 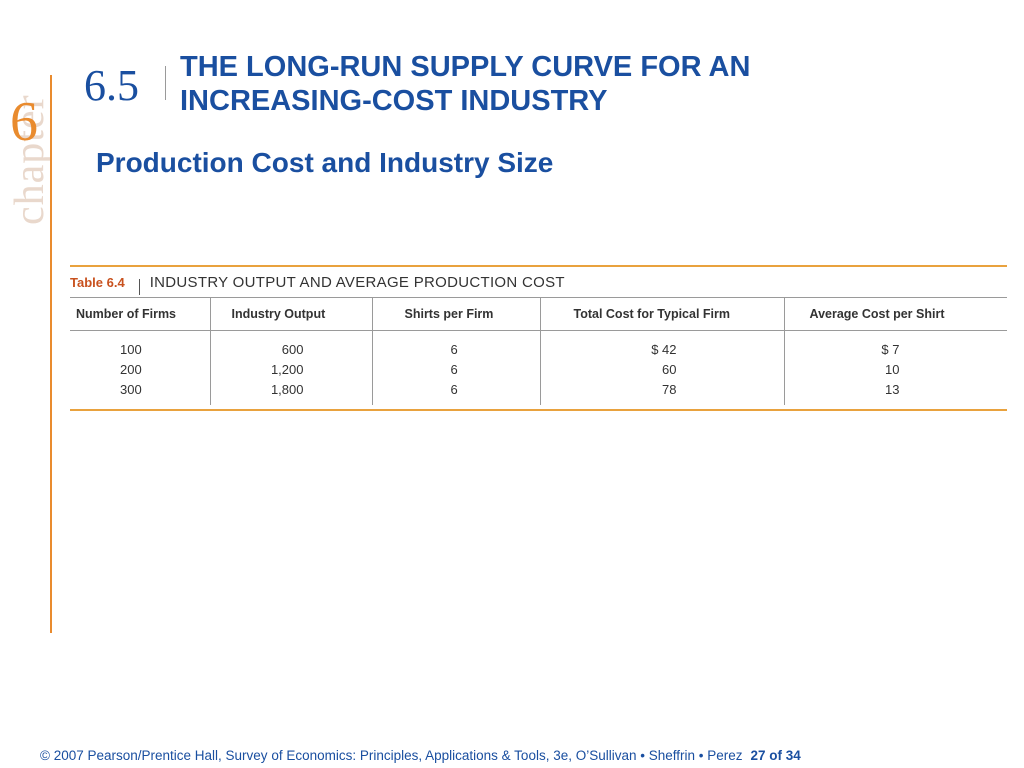 I want to click on slide-title-line1: THE LONG-RUN SUPPLY CURVE FOR AN, so click(x=465, y=67).